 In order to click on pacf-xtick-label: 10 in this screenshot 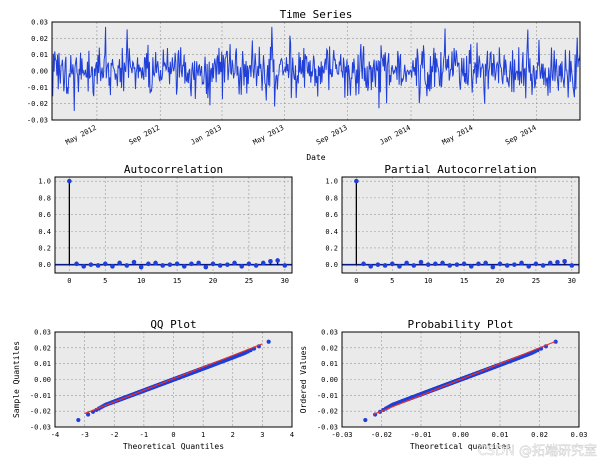, I will do `click(428, 281)`.